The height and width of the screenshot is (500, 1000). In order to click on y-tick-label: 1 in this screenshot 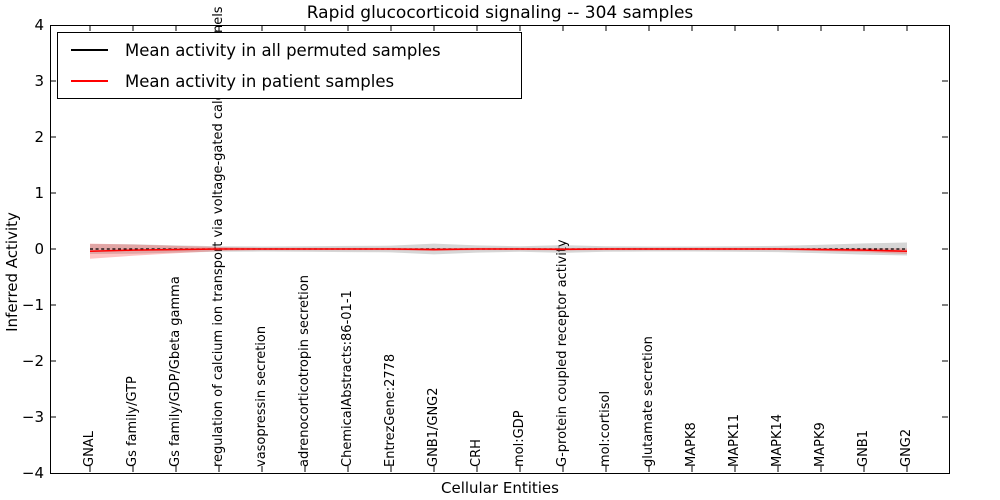, I will do `click(39, 193)`.